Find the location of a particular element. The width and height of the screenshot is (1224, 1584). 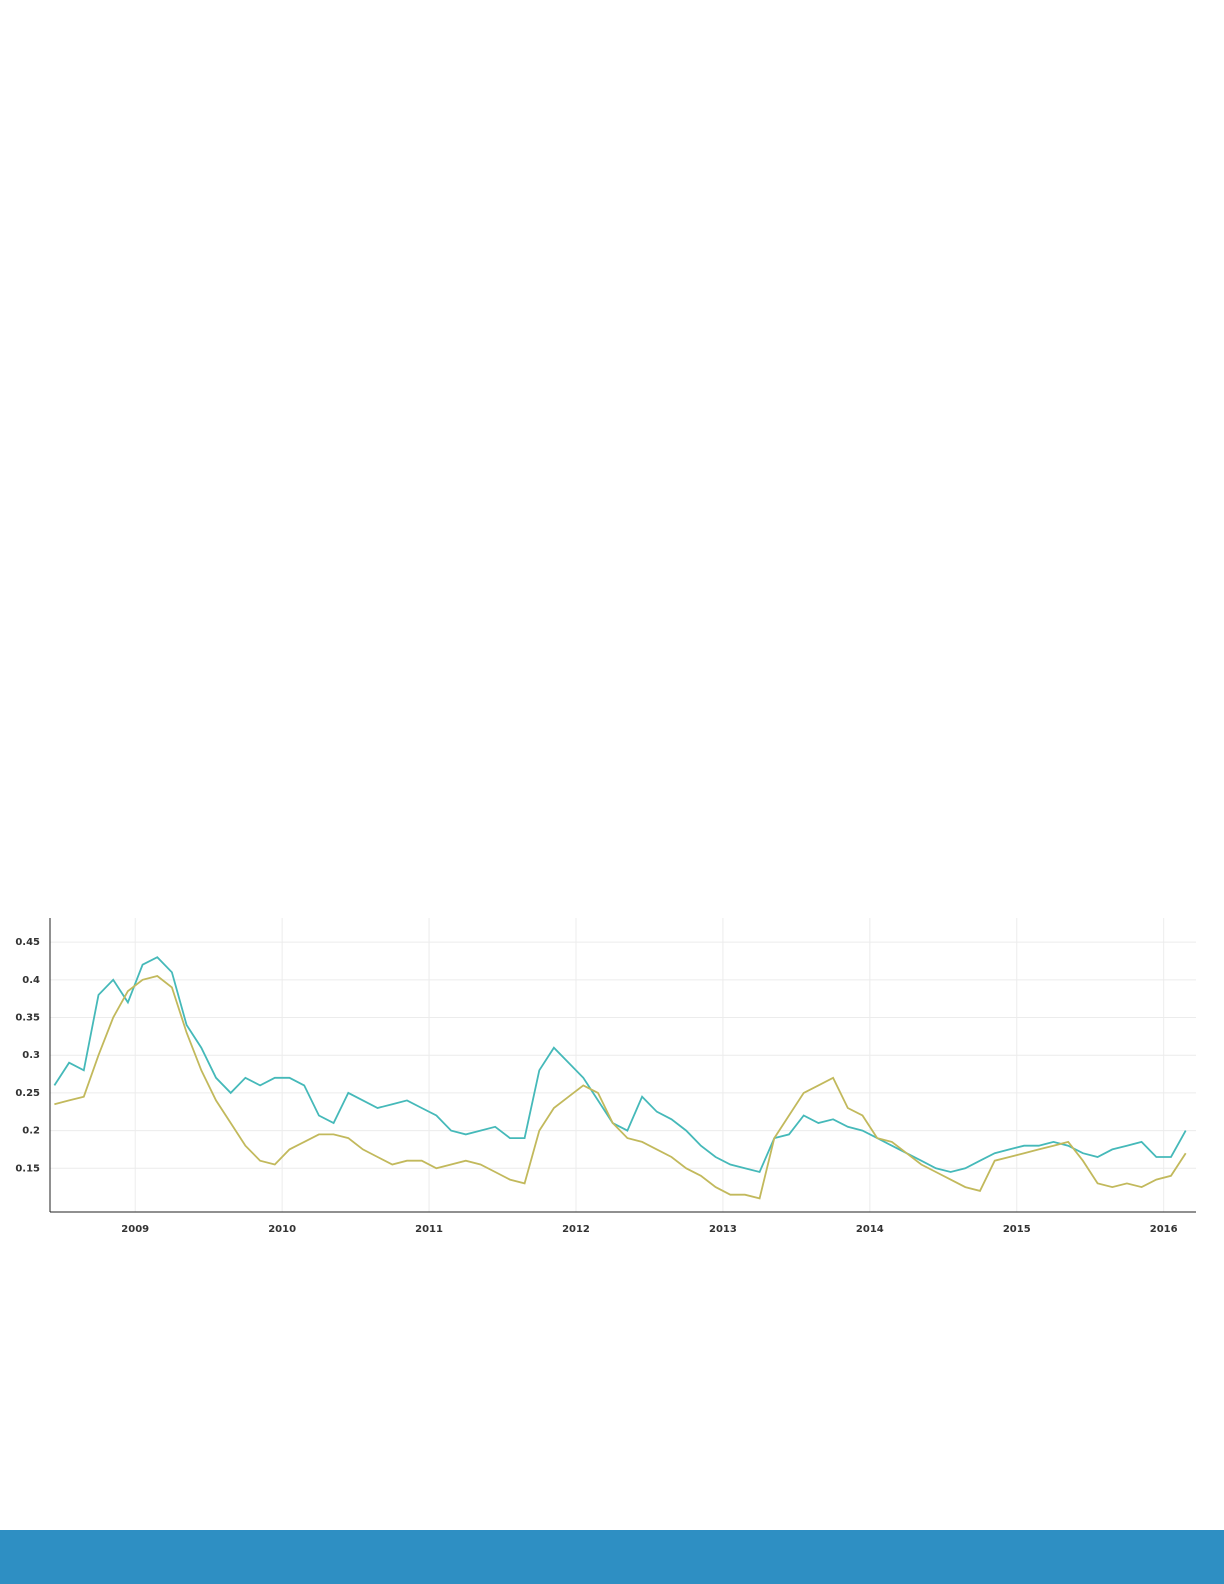

y-tick-label: 0.2 is located at coordinates (31, 1131).